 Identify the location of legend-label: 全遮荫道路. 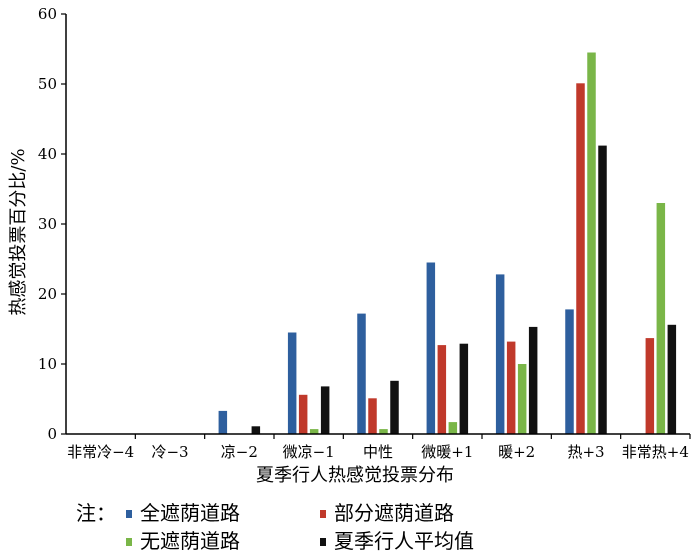
(190, 513).